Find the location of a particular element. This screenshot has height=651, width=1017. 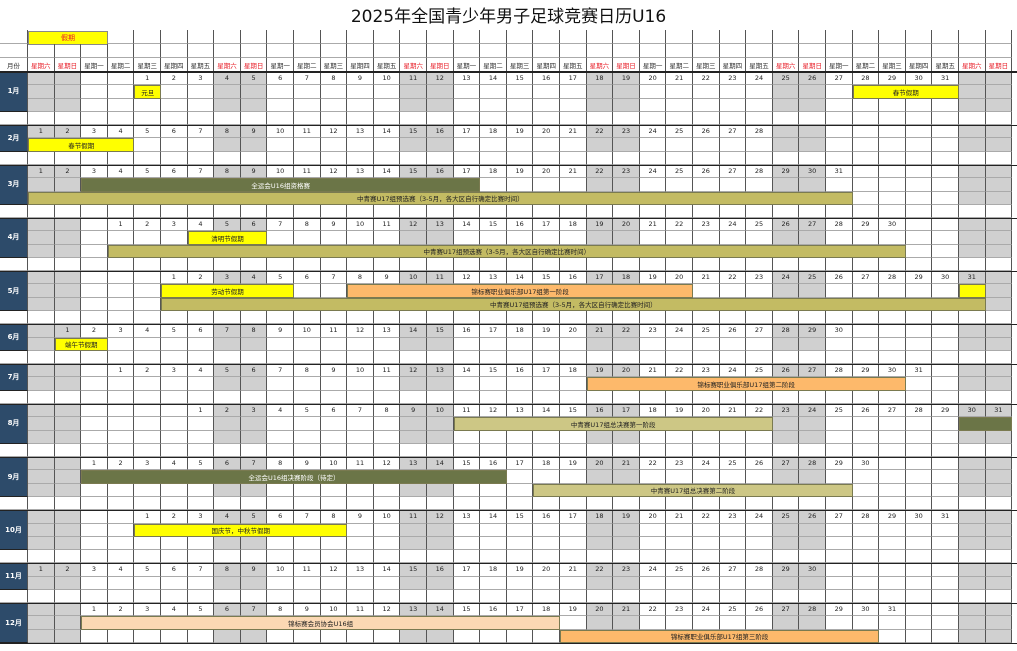

day-cell: 14 is located at coordinates (387, 171).